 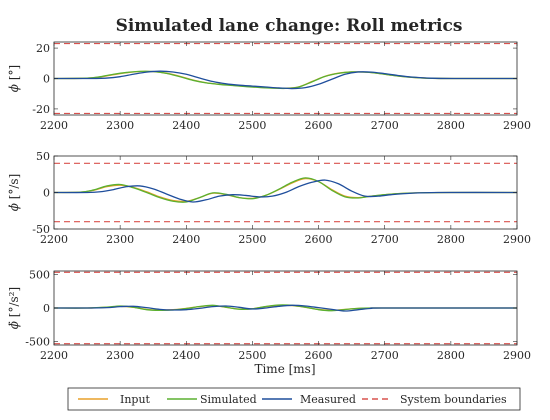 I want to click on legend: Input Simulated Measured System boundaries, so click(x=294, y=399).